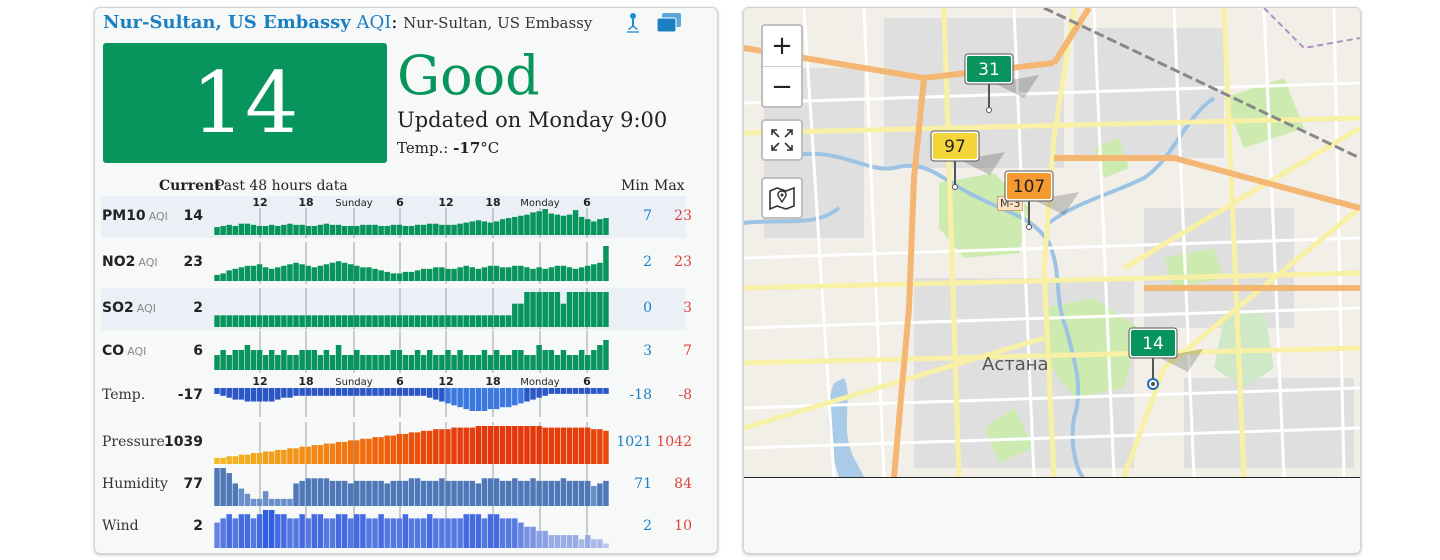 This screenshot has width=1440, height=560. What do you see at coordinates (400, 202) in the screenshot?
I see `time-axis-label: 6` at bounding box center [400, 202].